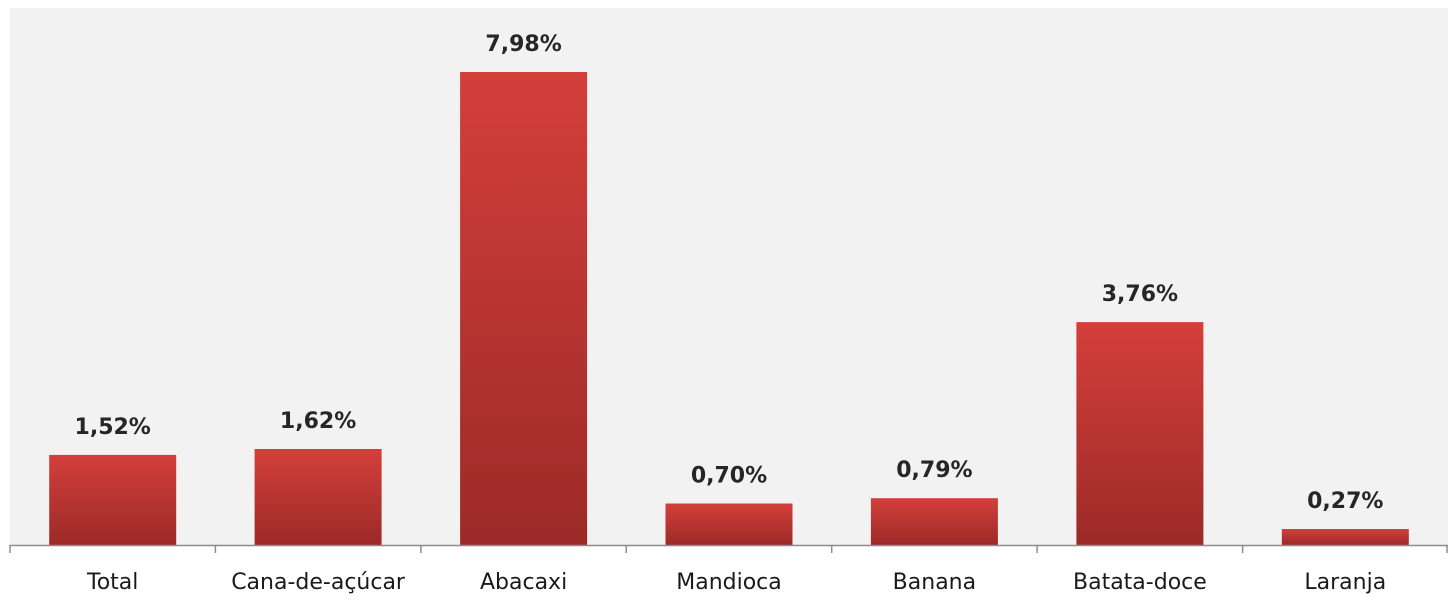 The image size is (1448, 605). What do you see at coordinates (934, 470) in the screenshot?
I see `data-label: 0,79%` at bounding box center [934, 470].